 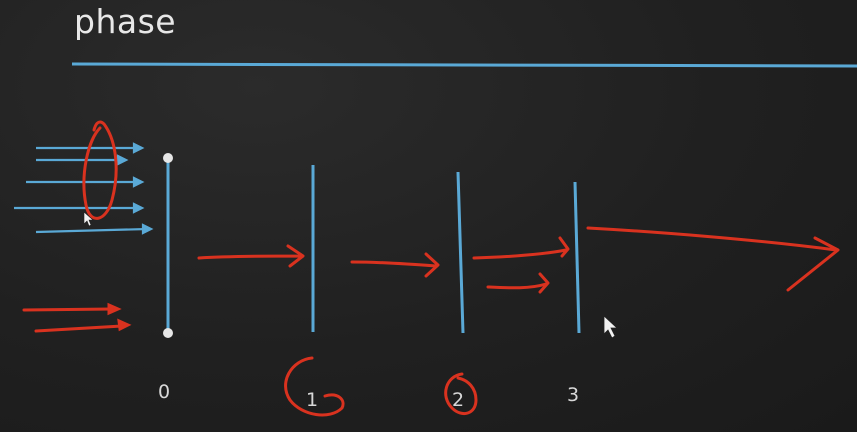 What do you see at coordinates (77, 317) in the screenshot?
I see `left-red-arrows` at bounding box center [77, 317].